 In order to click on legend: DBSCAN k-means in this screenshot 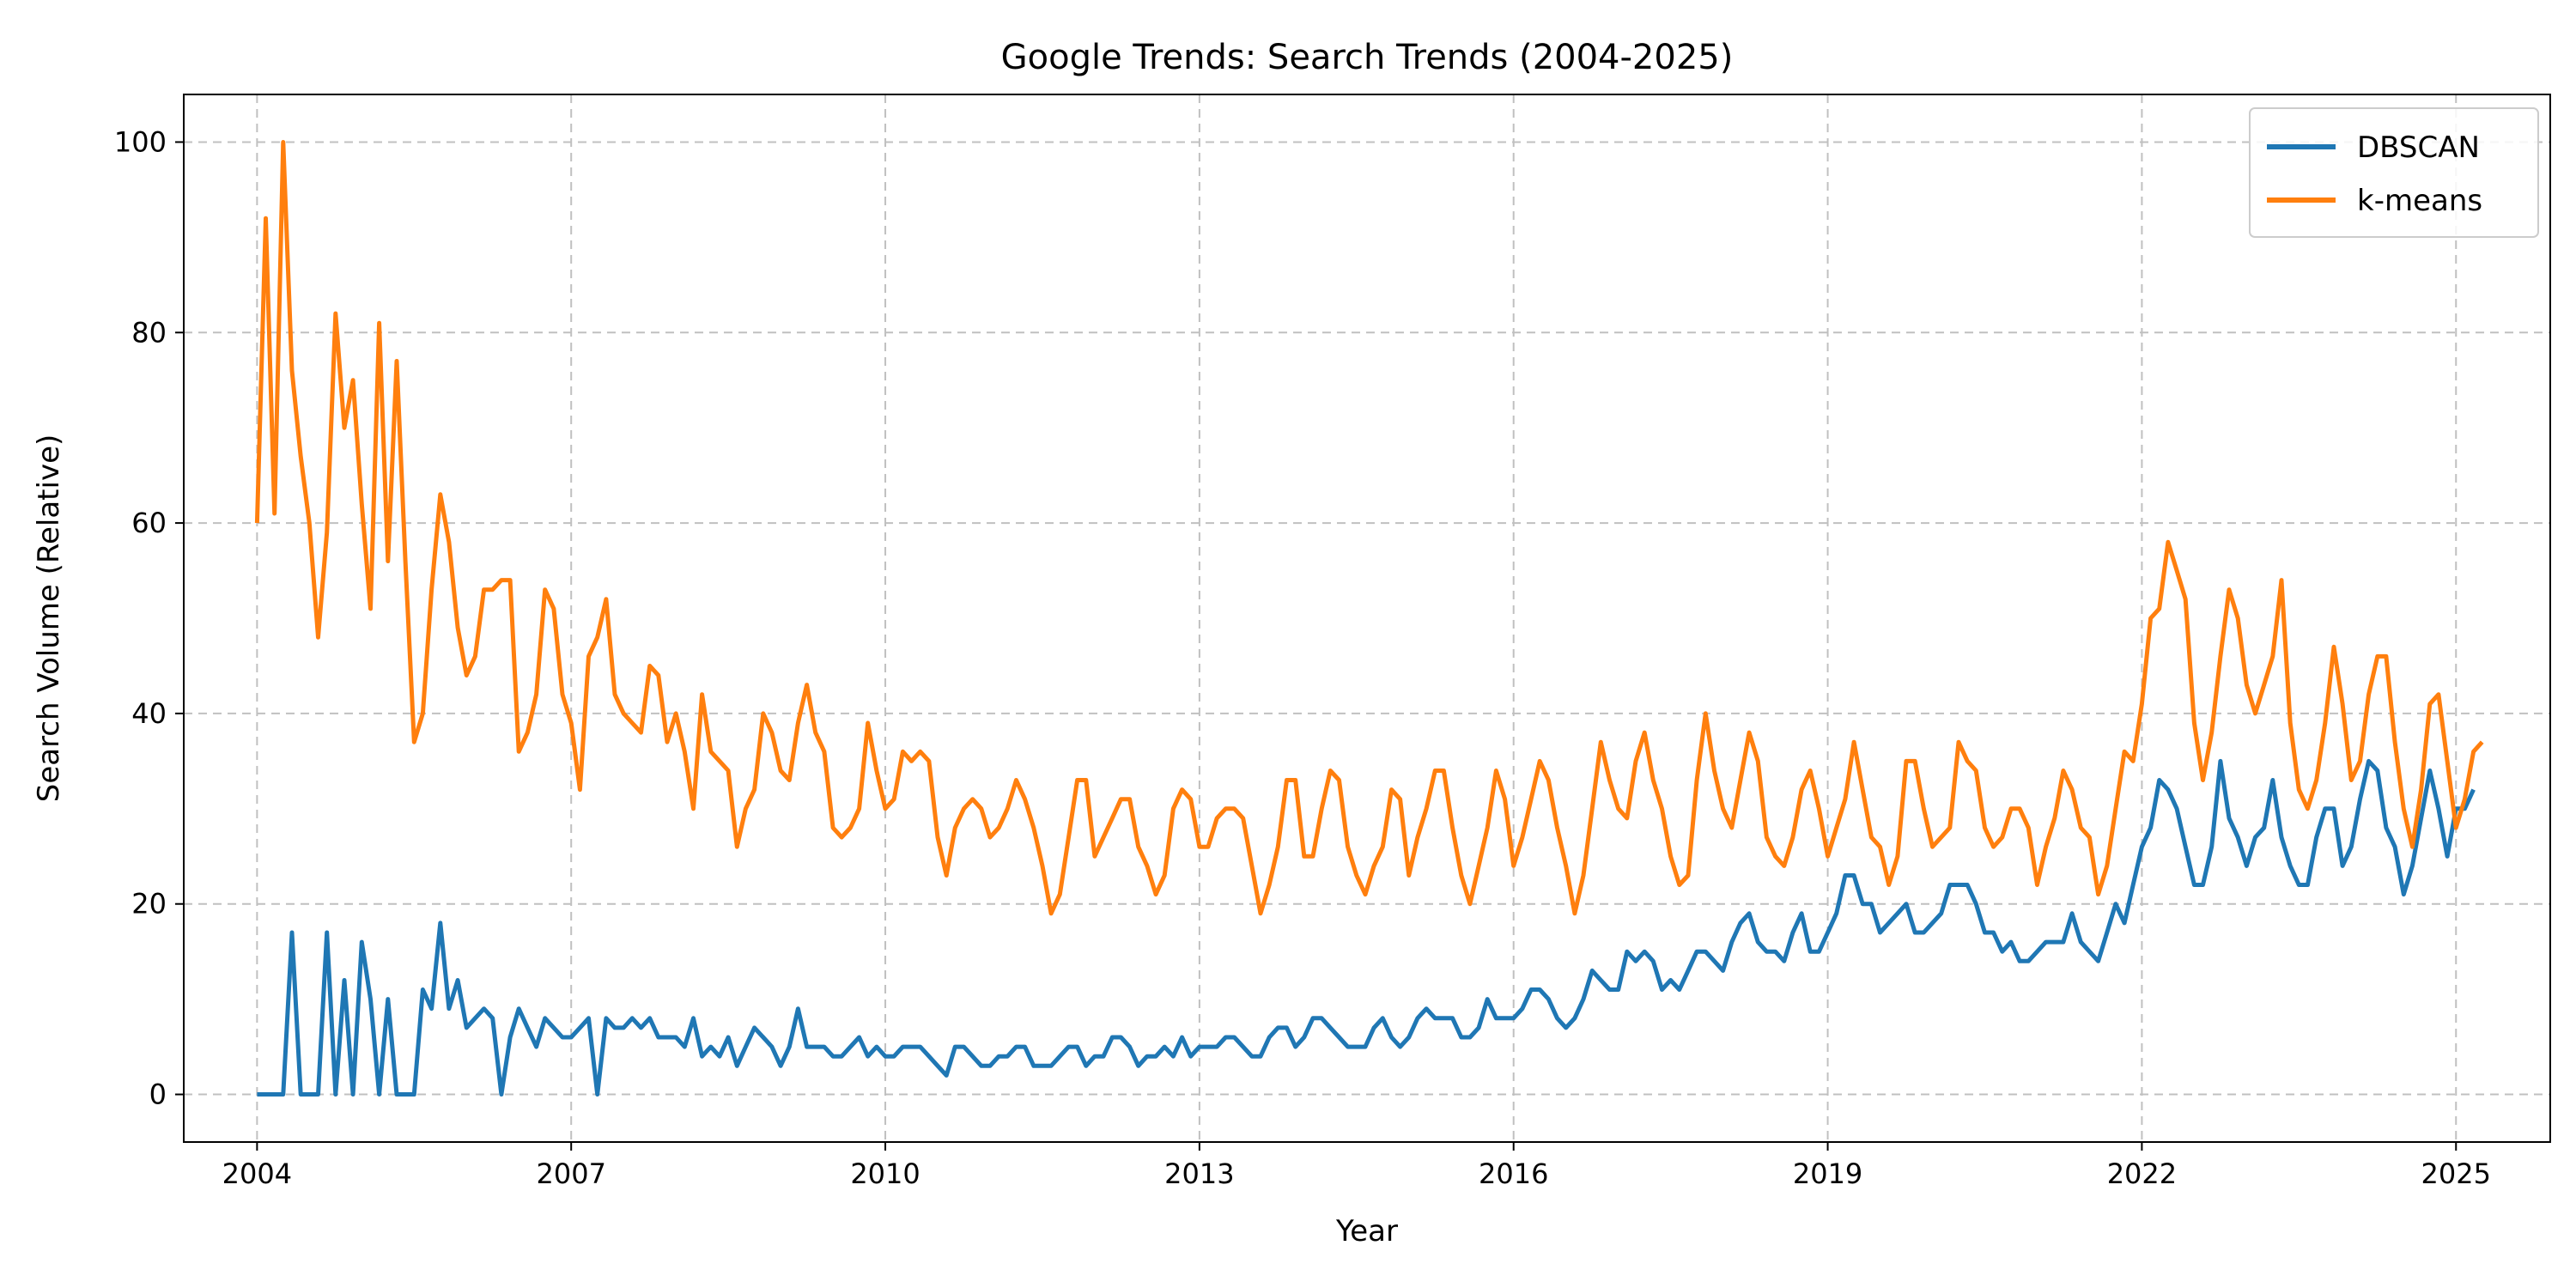, I will do `click(2394, 172)`.